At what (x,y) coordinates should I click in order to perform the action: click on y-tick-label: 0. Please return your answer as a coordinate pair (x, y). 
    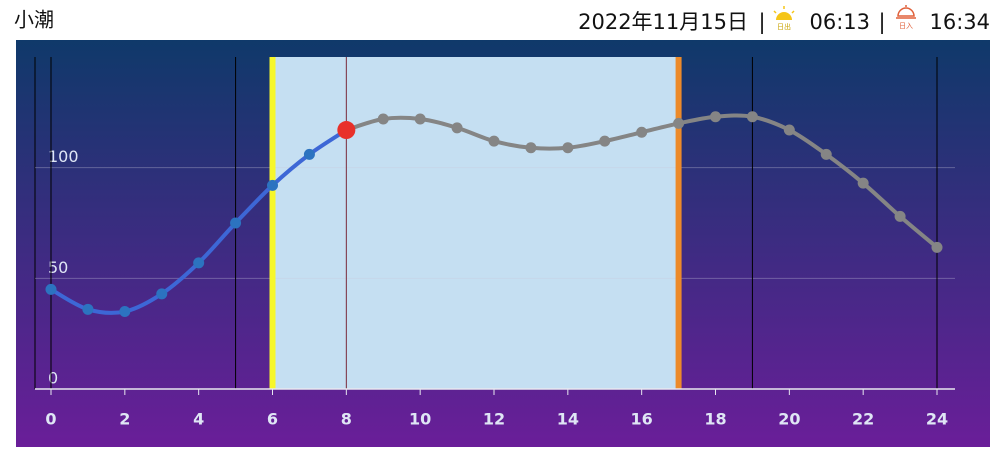
    Looking at the image, I should click on (53, 378).